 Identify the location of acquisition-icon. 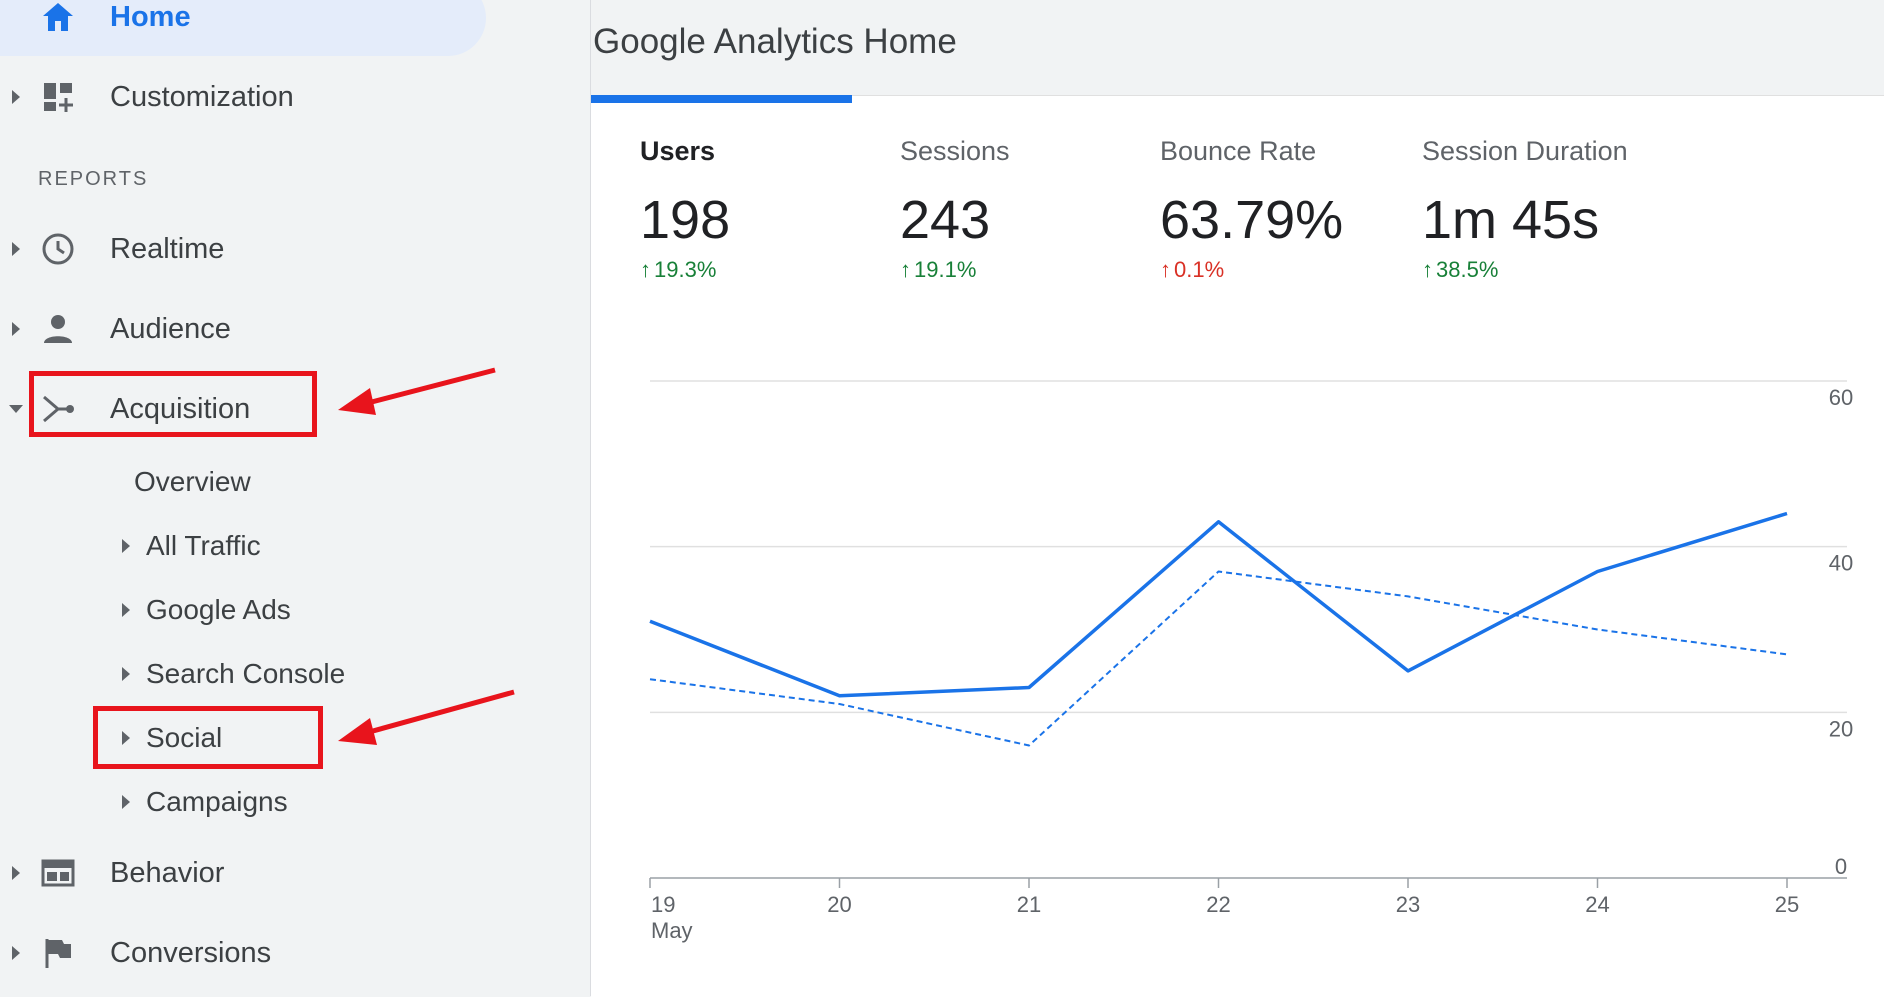
(58, 409).